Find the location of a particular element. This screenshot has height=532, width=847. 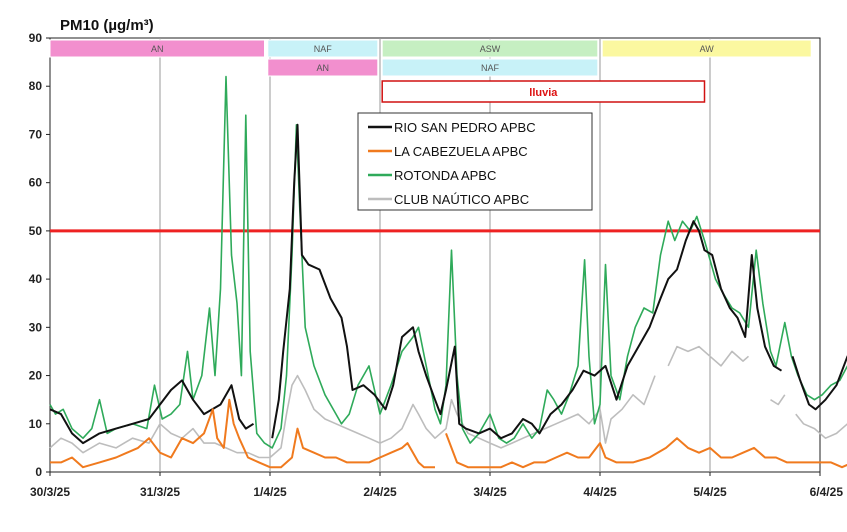

x-tick-label: 6/4/25 is located at coordinates (827, 492).